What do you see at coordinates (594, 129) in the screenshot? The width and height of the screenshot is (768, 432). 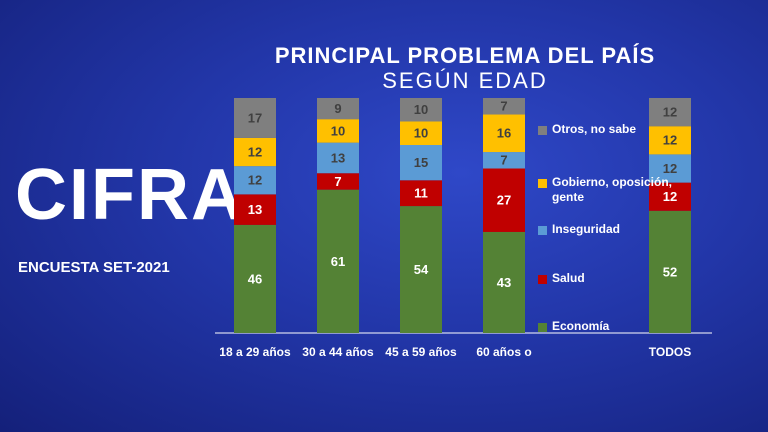 I see `legend-label: Otros, no sabe` at bounding box center [594, 129].